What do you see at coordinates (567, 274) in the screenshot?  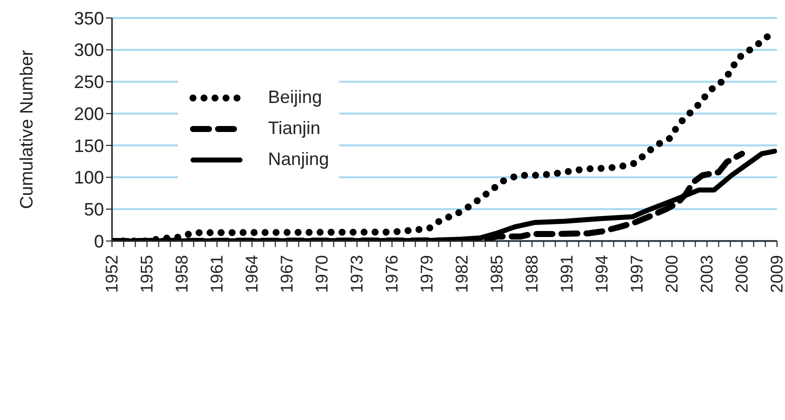 I see `x-tick-label: 1991` at bounding box center [567, 274].